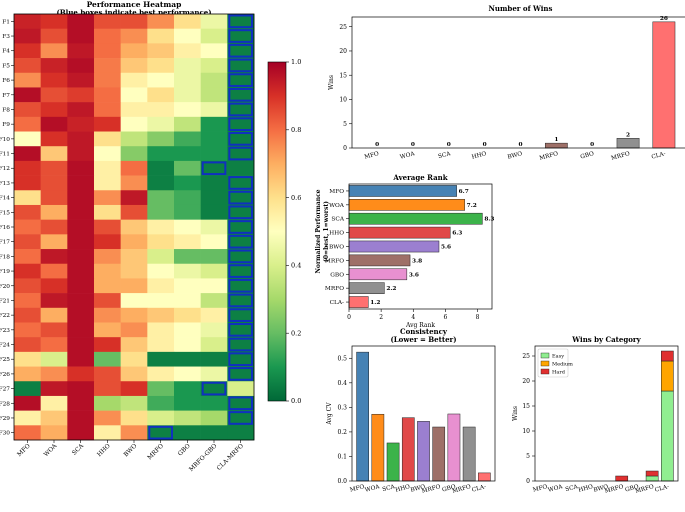  What do you see at coordinates (5, 390) in the screenshot?
I see `heatmap-row-label: F27` at bounding box center [5, 390].